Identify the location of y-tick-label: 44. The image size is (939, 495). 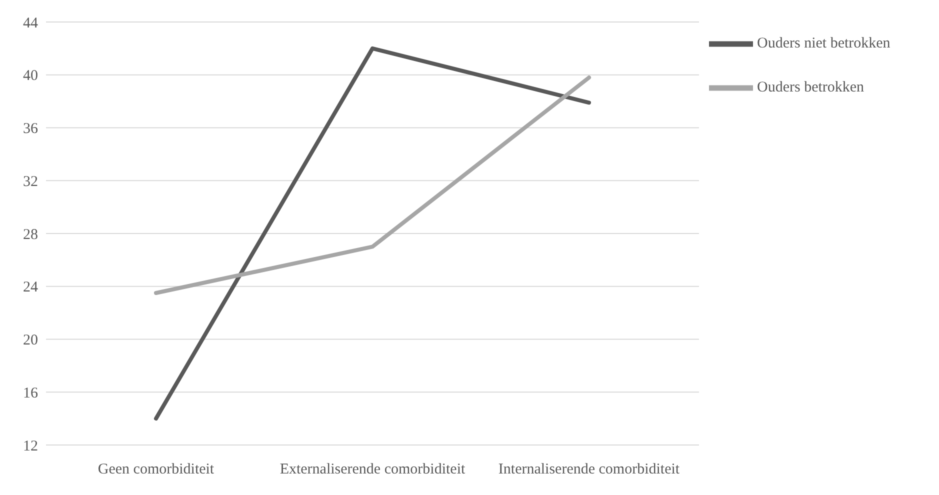
(30, 23).